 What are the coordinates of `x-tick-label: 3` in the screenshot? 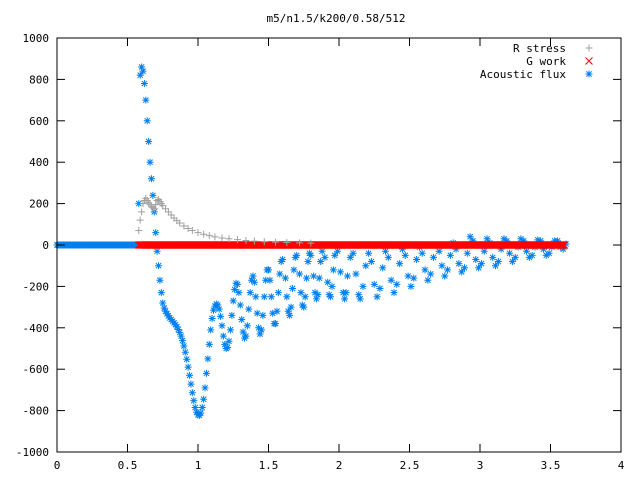 It's located at (480, 465).